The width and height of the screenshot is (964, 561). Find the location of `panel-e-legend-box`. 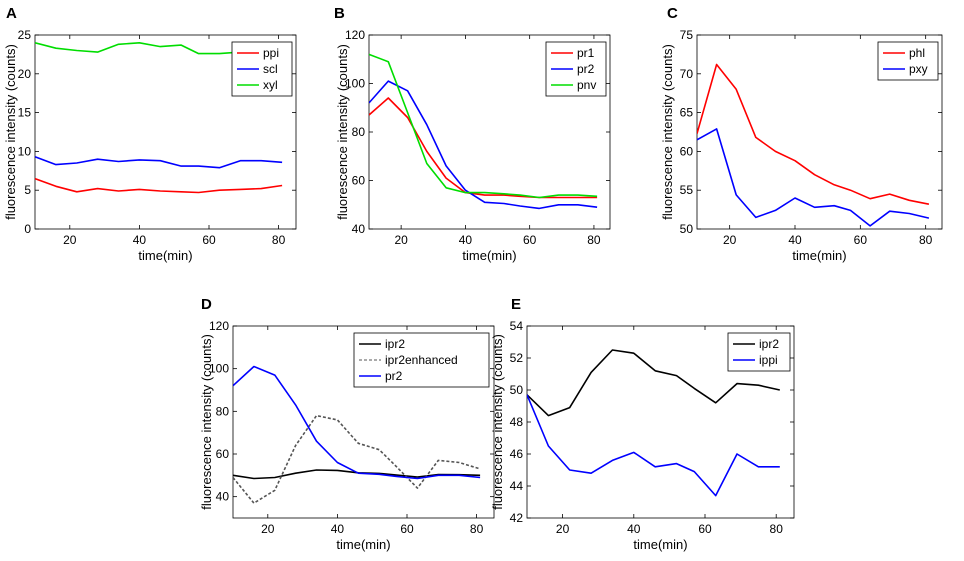

panel-e-legend-box is located at coordinates (759, 352).